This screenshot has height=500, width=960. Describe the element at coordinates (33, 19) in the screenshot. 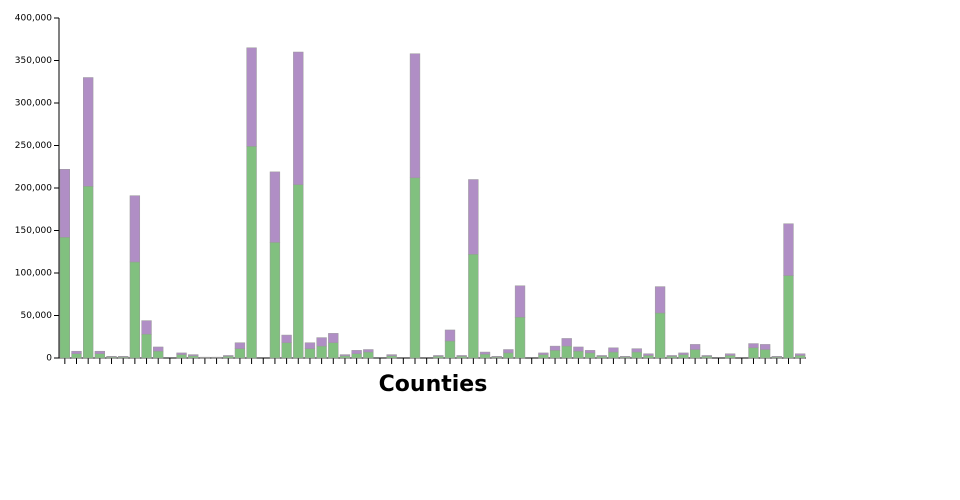

I see `y-tick-label: 400,000` at that location.